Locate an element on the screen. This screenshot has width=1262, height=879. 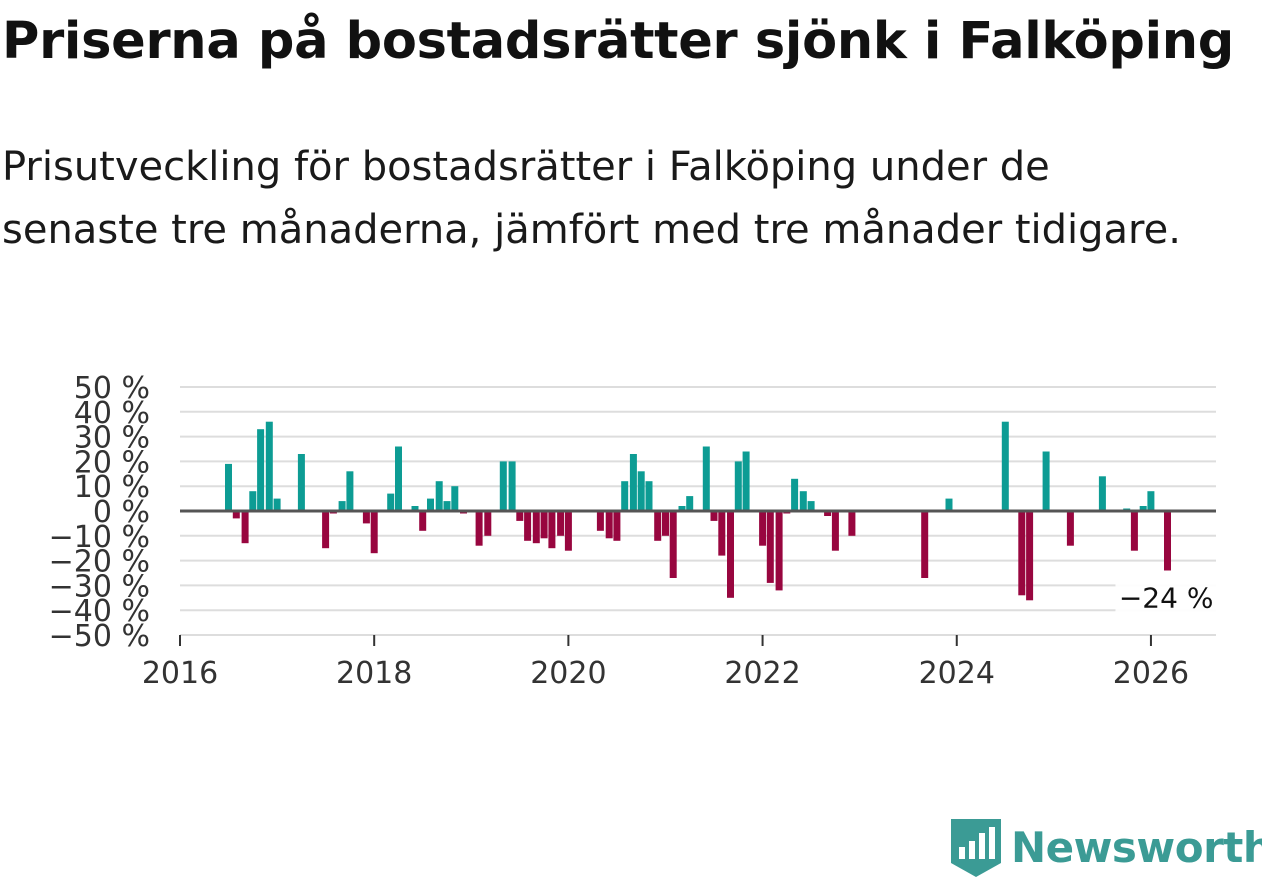
x-tick-label: 2024 is located at coordinates (957, 673).